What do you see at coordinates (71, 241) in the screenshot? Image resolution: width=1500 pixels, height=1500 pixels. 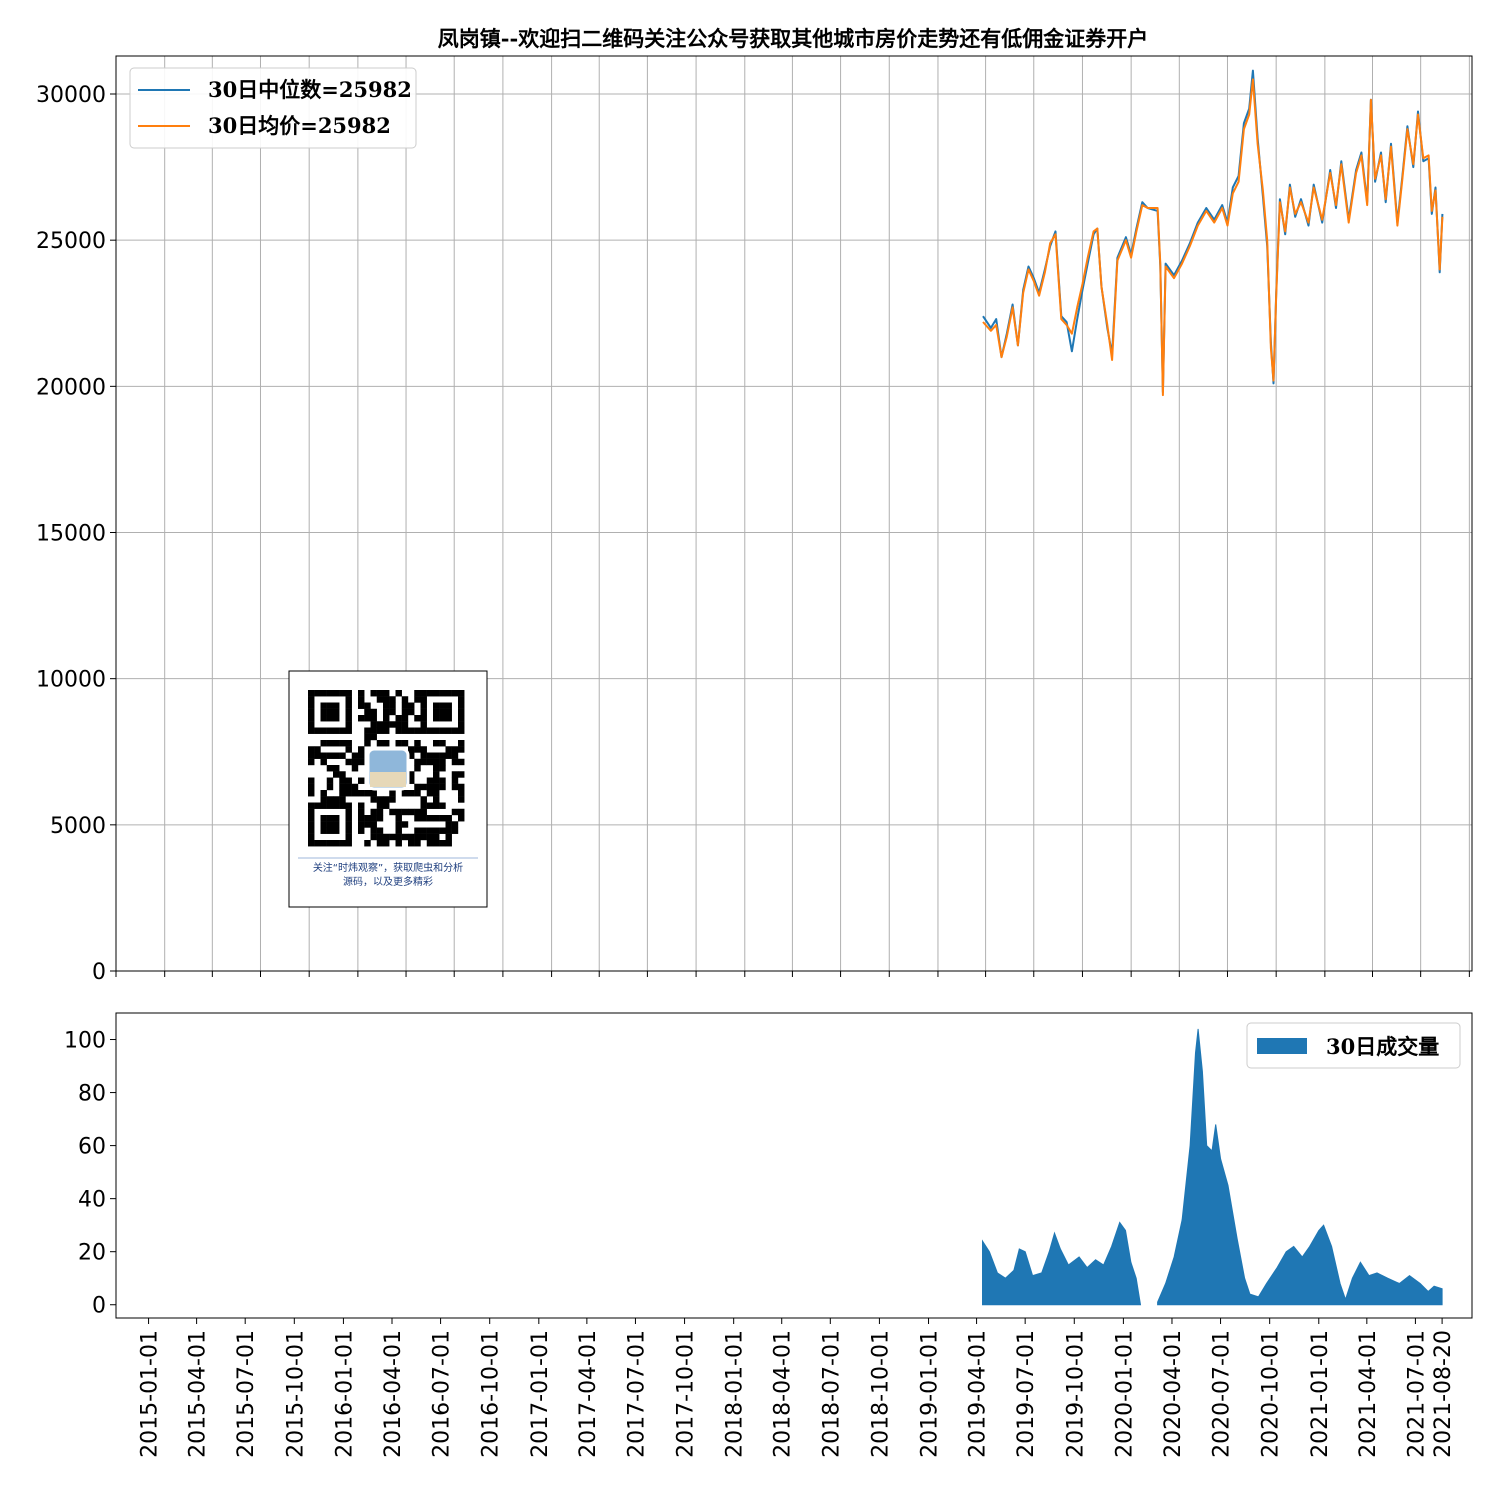 I see `price-y-tick-label: 25000` at bounding box center [71, 241].